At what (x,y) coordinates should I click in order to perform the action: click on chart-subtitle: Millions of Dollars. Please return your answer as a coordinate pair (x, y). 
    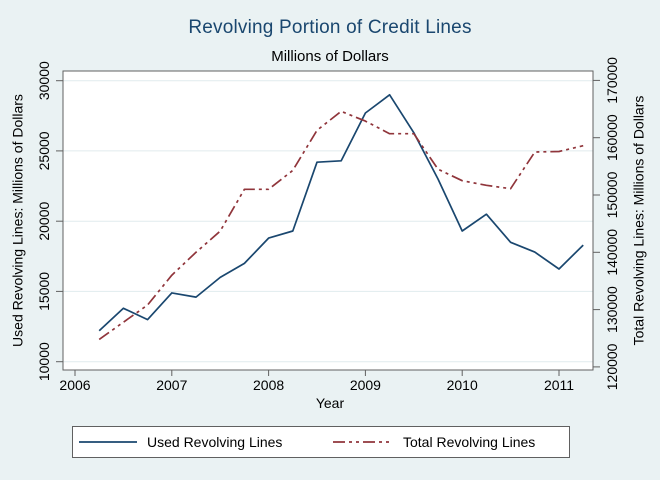
    Looking at the image, I should click on (330, 56).